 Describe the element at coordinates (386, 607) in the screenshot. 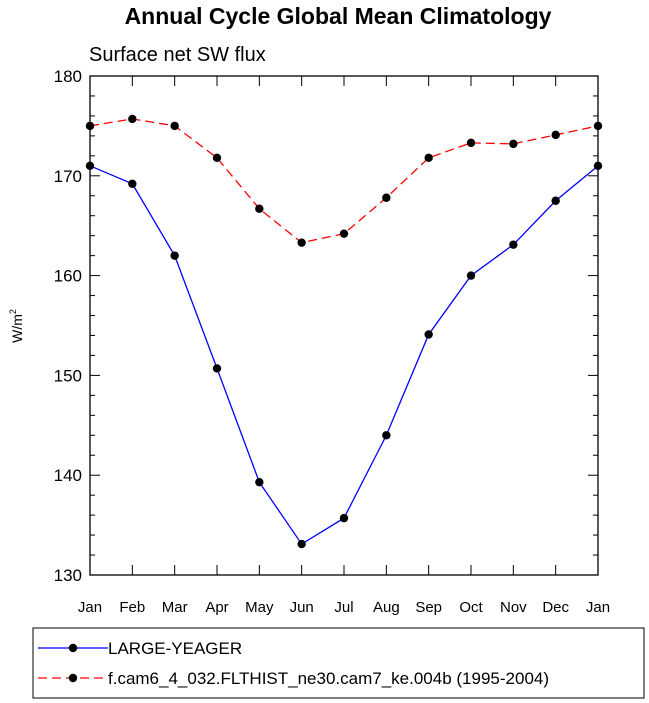

I see `x-tick-label: Aug` at that location.